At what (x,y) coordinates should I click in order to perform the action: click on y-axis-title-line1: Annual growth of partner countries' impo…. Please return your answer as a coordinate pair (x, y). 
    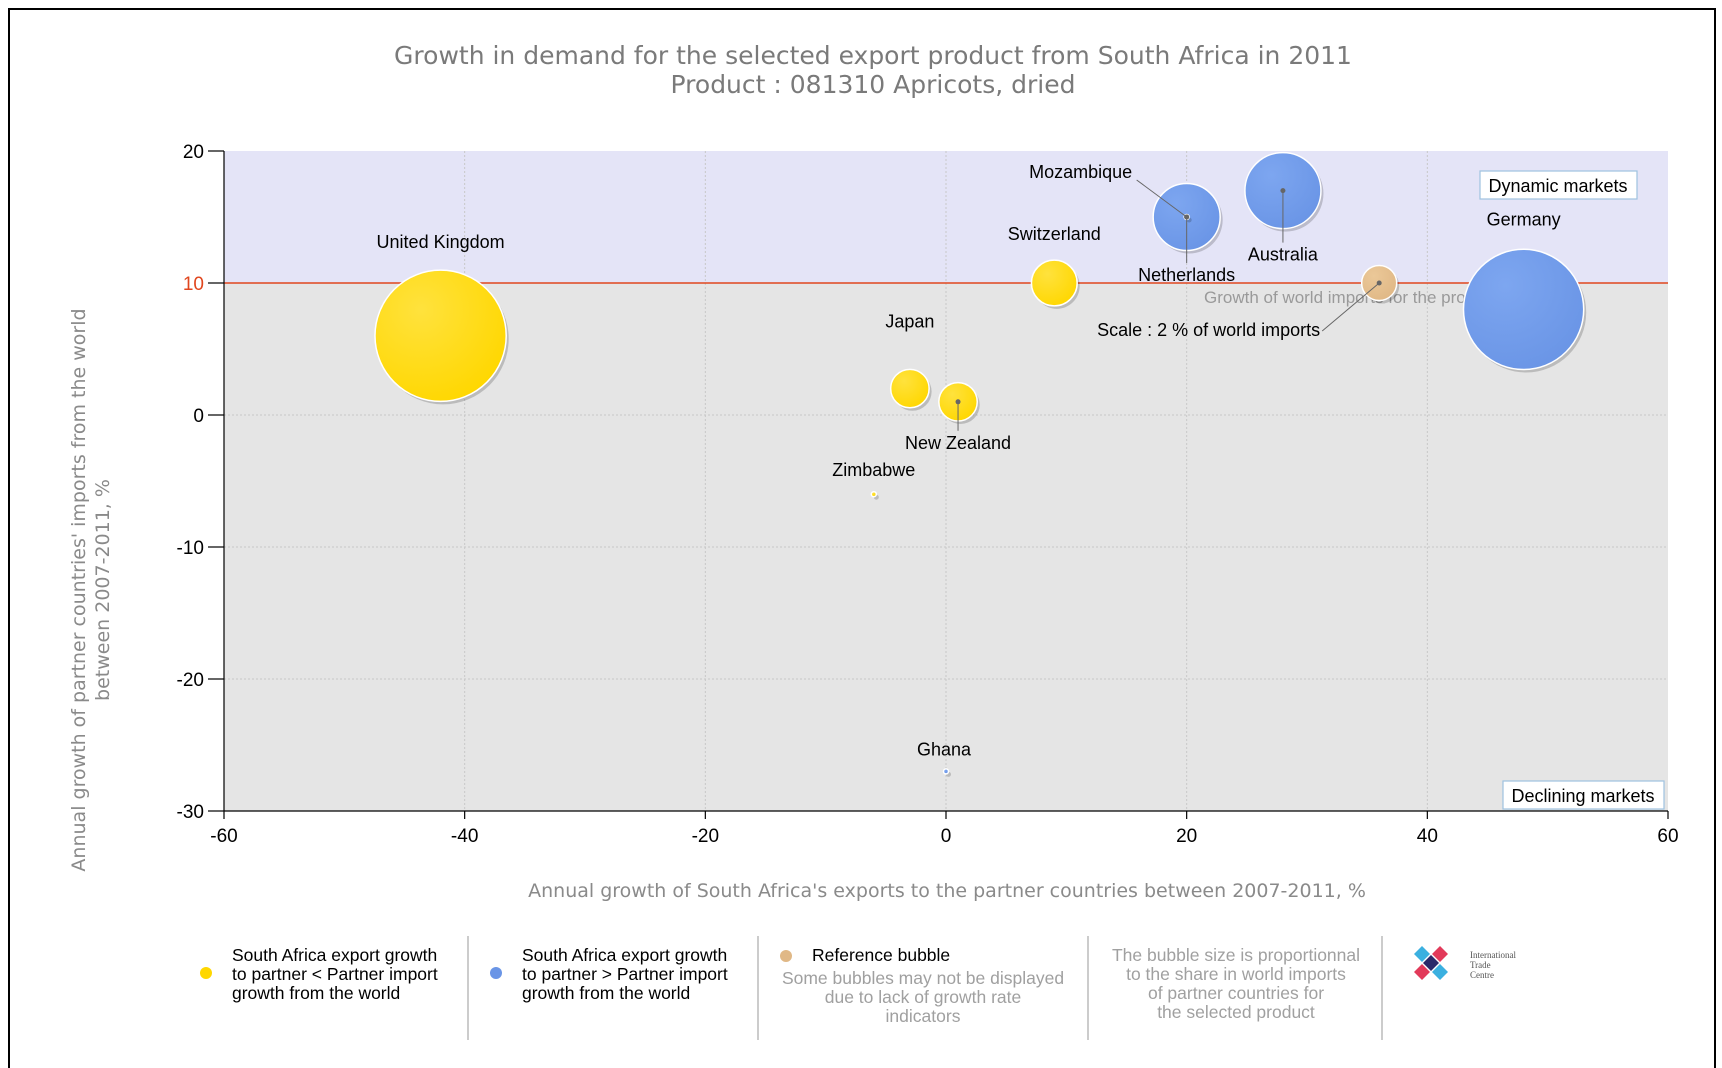
    Looking at the image, I should click on (79, 589).